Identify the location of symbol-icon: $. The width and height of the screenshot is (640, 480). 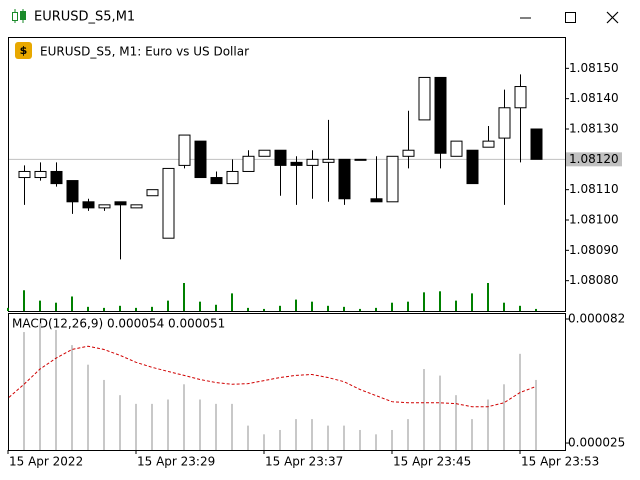
(23, 50).